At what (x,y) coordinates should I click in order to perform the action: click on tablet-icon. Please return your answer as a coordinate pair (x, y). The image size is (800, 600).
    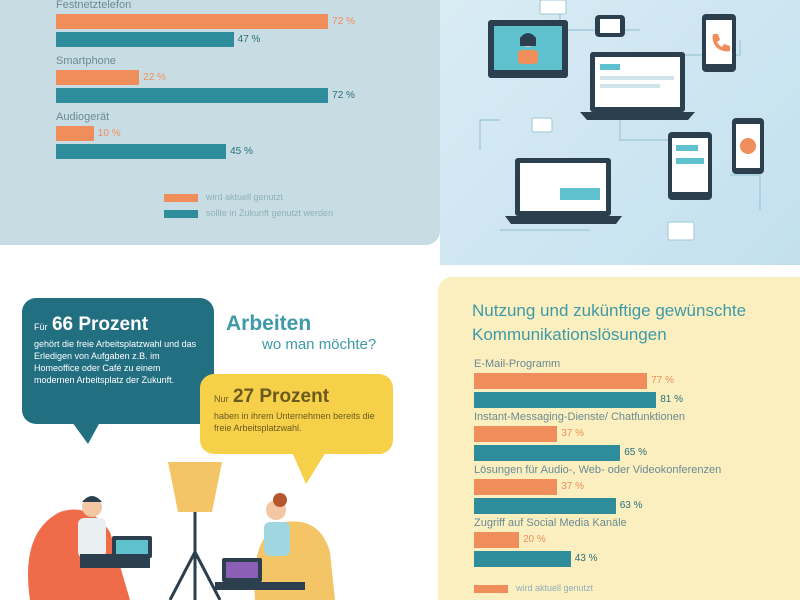
    Looking at the image, I should click on (690, 166).